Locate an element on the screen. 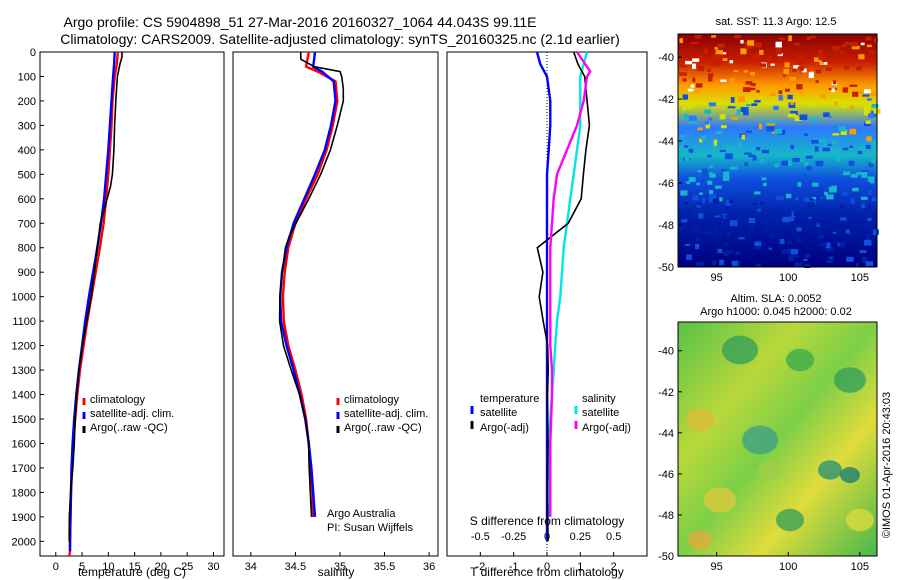 The width and height of the screenshot is (900, 580). s-tick-label: 0.25 is located at coordinates (580, 537).